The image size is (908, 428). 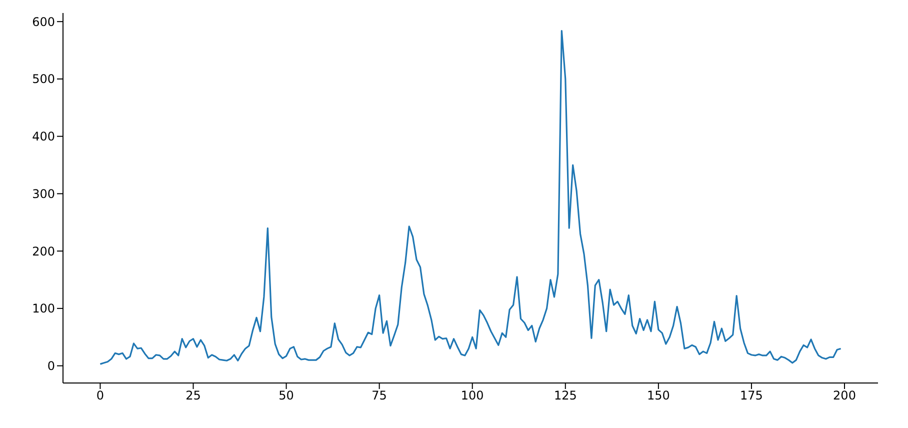 What do you see at coordinates (844, 395) in the screenshot?
I see `x-tick-label: 200` at bounding box center [844, 395].